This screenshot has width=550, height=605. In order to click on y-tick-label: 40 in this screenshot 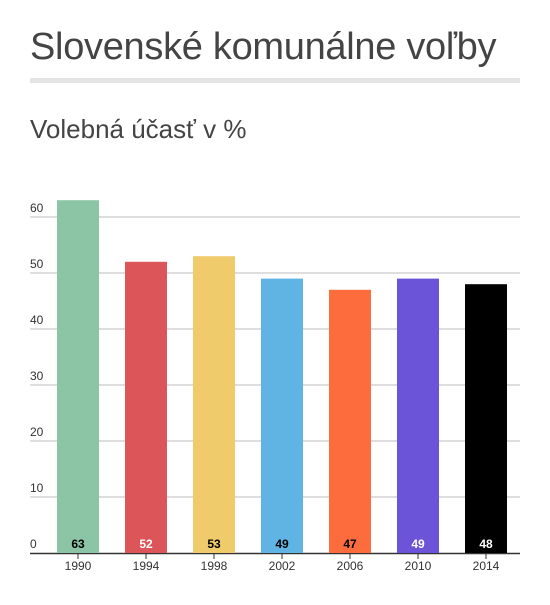, I will do `click(37, 320)`.